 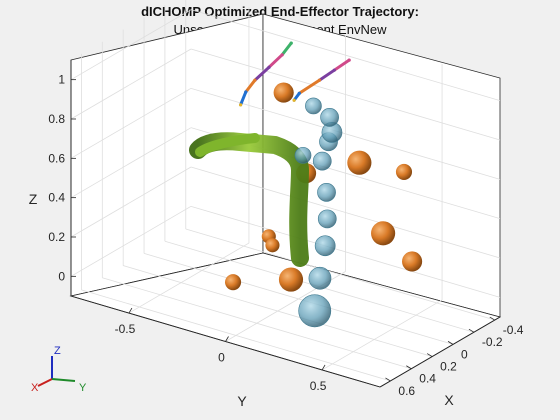 I want to click on z-tick-label: 0, so click(x=61, y=276).